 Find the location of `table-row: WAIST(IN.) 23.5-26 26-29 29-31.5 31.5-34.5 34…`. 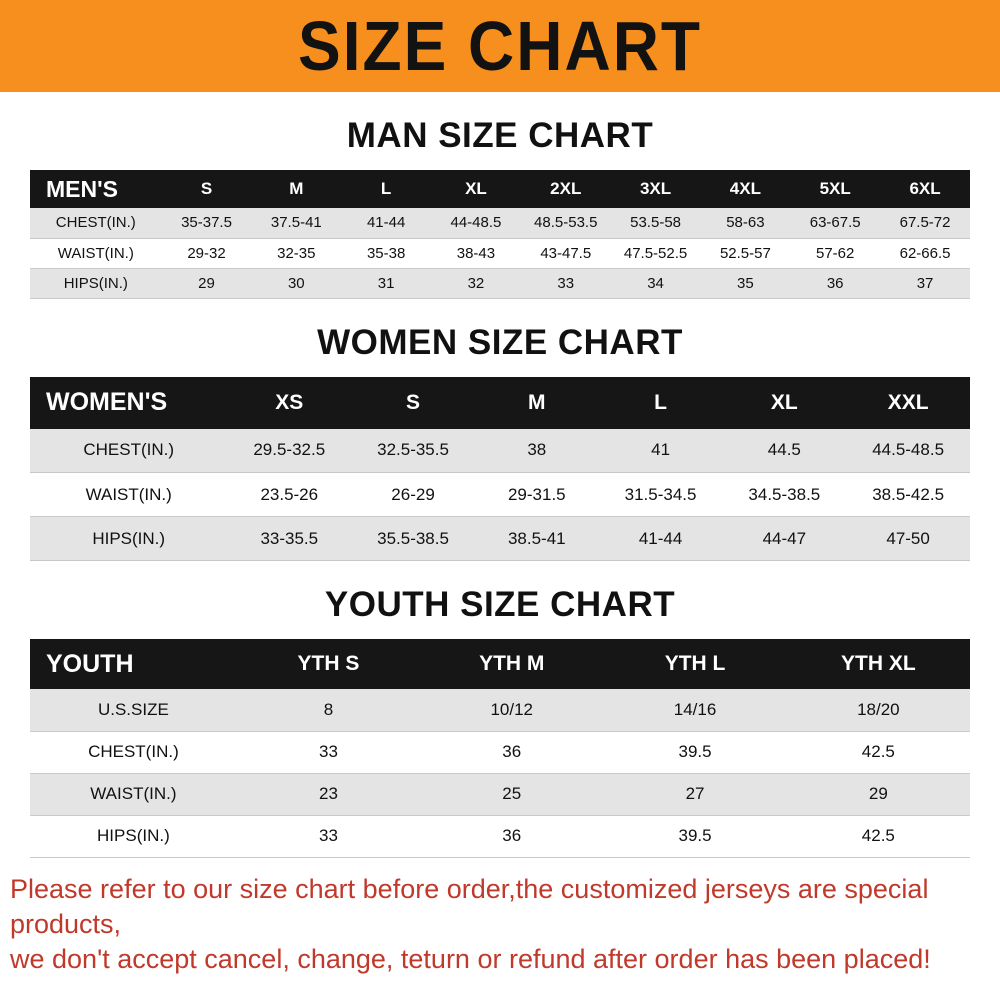

table-row: WAIST(IN.) 23.5-26 26-29 29-31.5 31.5-34.5 34… is located at coordinates (500, 494).